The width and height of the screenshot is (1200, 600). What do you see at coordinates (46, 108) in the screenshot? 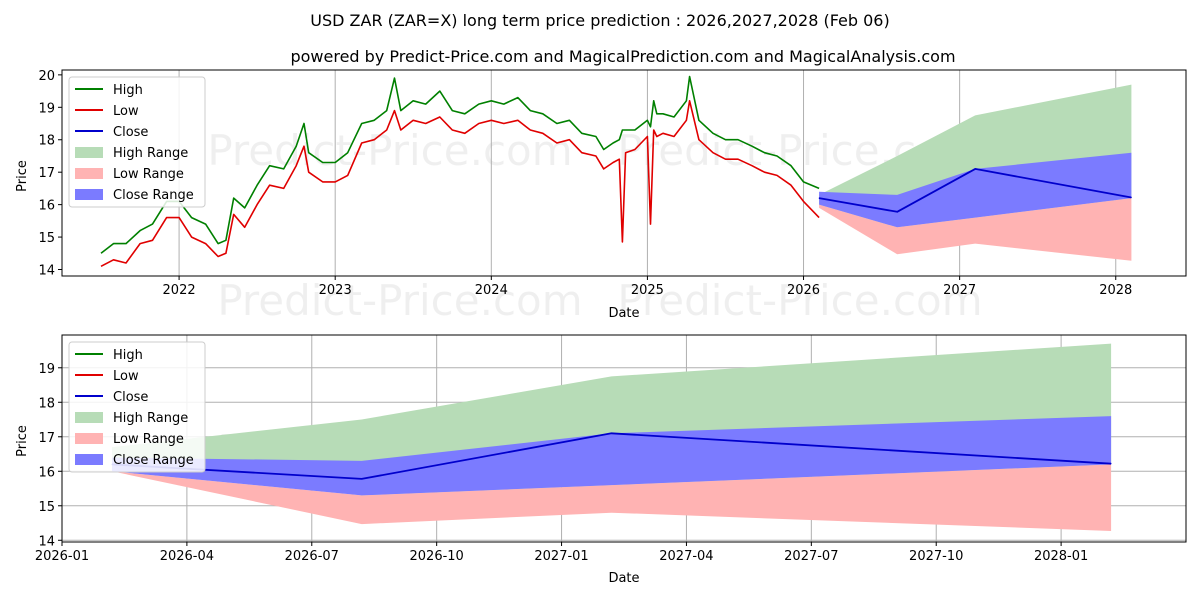
I see `top-ytick-label: 19` at bounding box center [46, 108].